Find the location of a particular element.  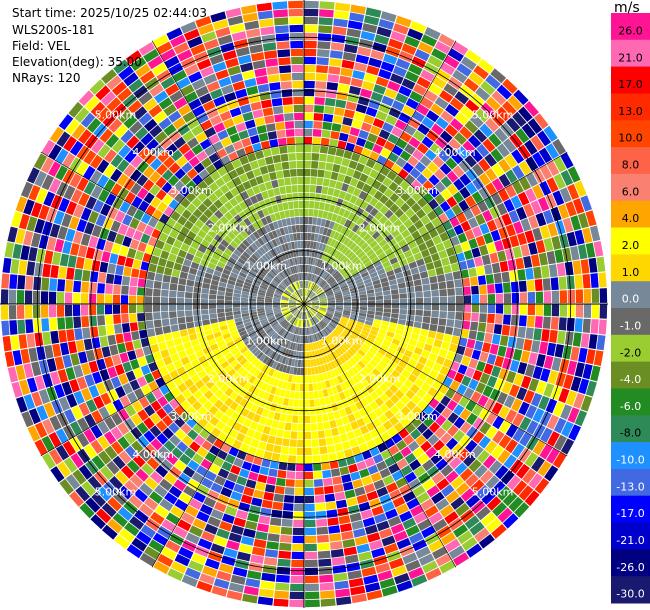

colorbar-swatch is located at coordinates (630, 482).